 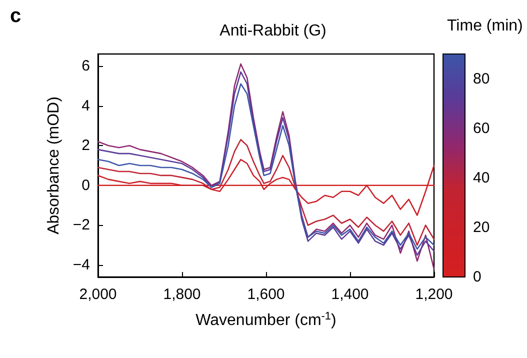 I want to click on x-tick-label: 1,600, so click(x=266, y=294).